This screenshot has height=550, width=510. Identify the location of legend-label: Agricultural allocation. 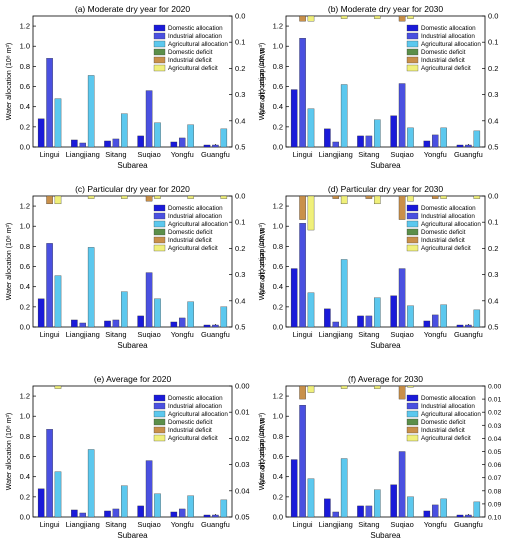
(198, 44).